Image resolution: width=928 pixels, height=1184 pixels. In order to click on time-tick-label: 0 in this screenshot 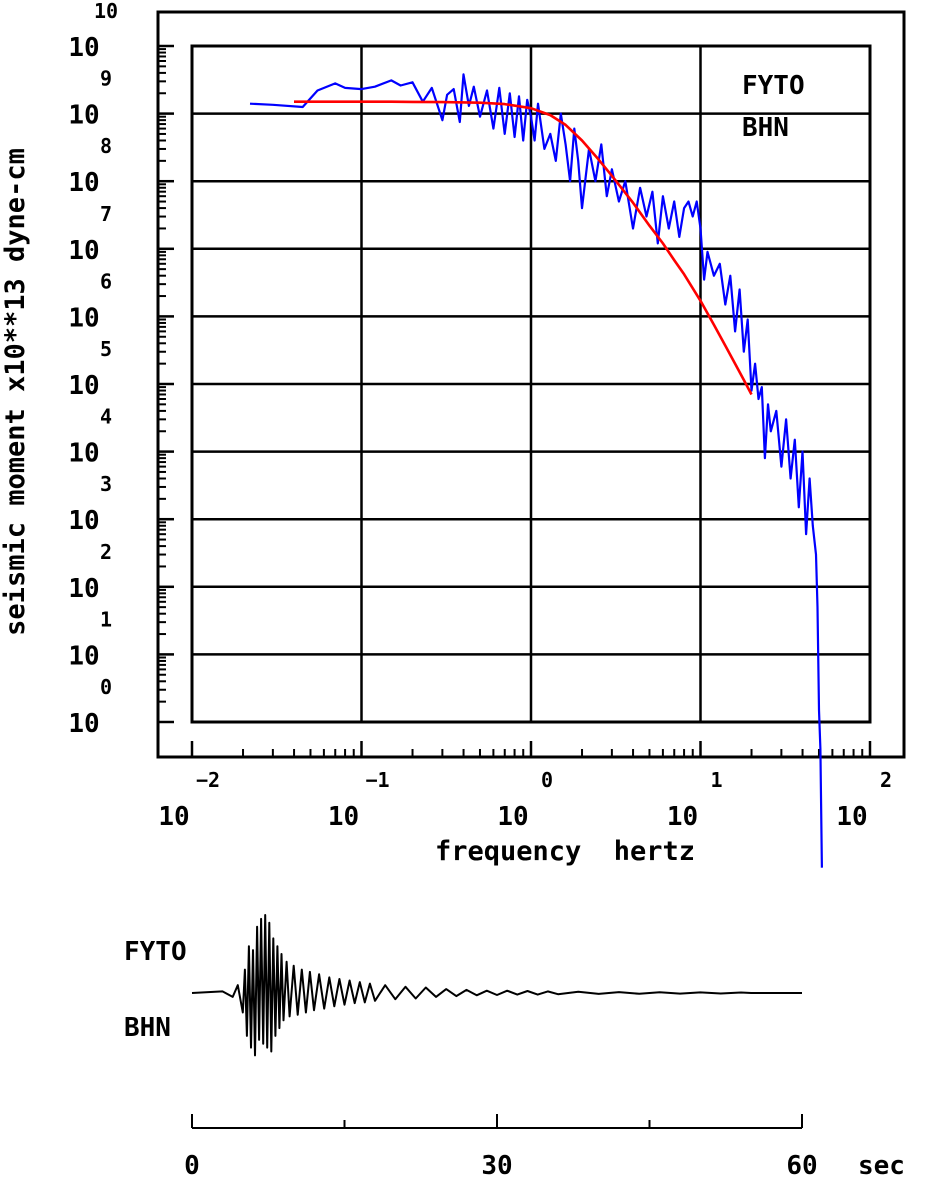, I will do `click(192, 1166)`.